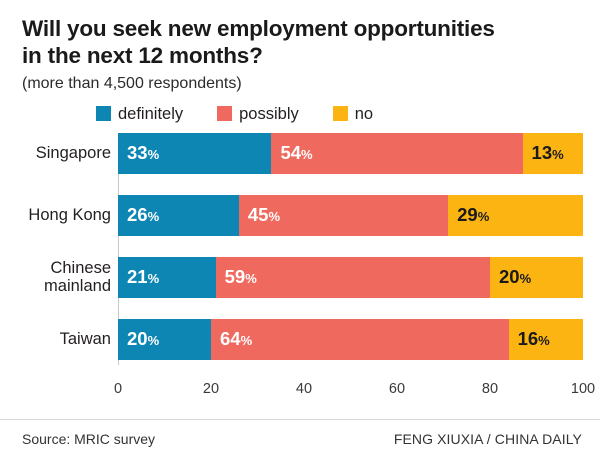  I want to click on bar-value-definitely: 26%, so click(143, 215).